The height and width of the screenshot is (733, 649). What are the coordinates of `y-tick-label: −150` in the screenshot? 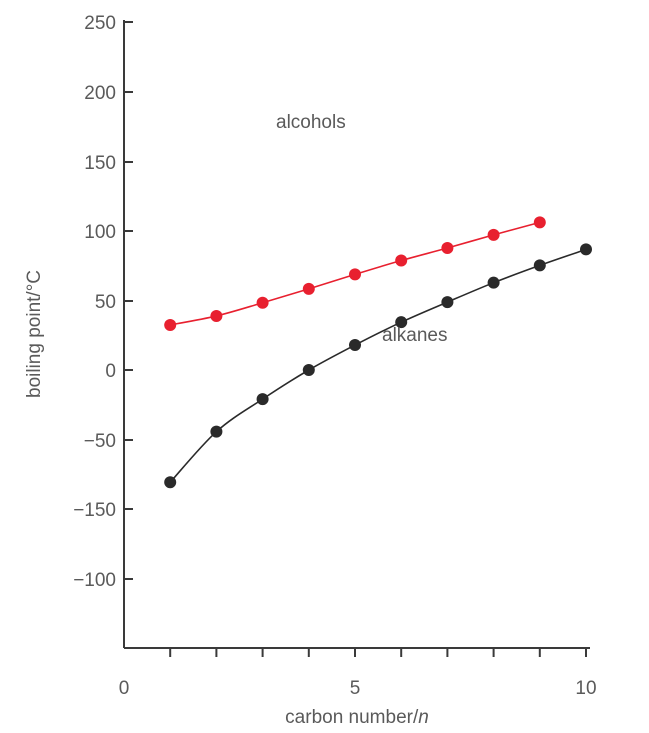 It's located at (94, 510).